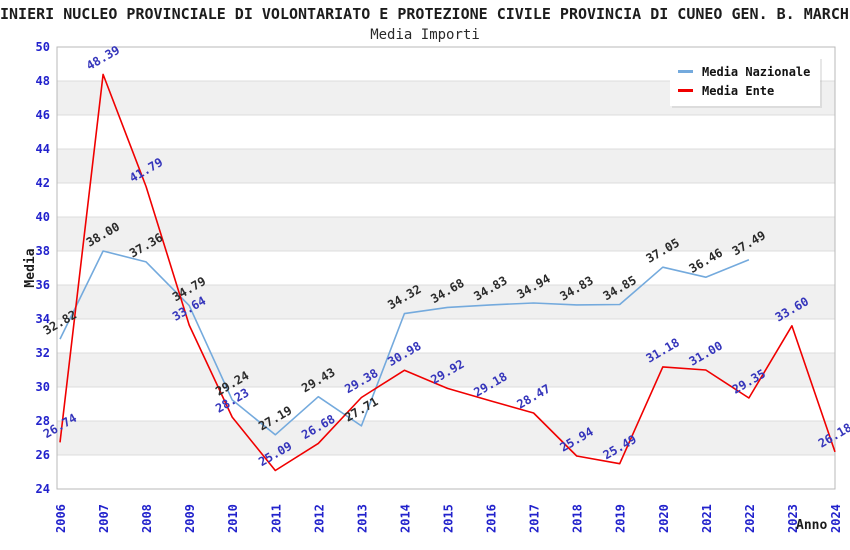 Image resolution: width=850 pixels, height=550 pixels. I want to click on x-tick-label: 2012, so click(319, 518).